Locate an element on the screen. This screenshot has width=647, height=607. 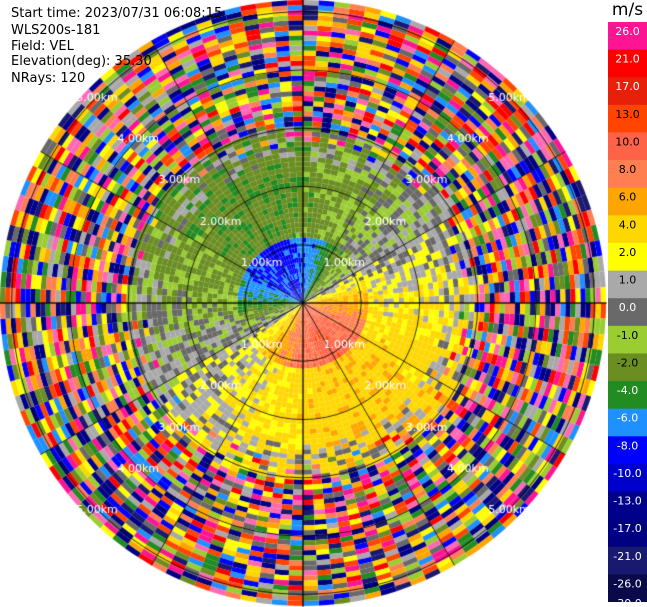
colorbar-tick-label: 10.0 is located at coordinates (627, 141).